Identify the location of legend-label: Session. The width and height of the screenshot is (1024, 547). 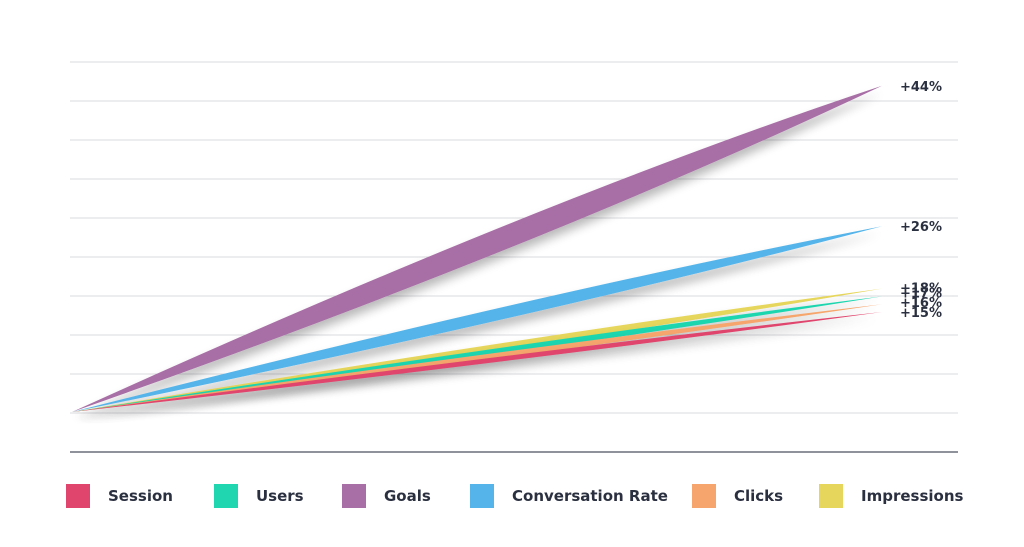
(140, 496).